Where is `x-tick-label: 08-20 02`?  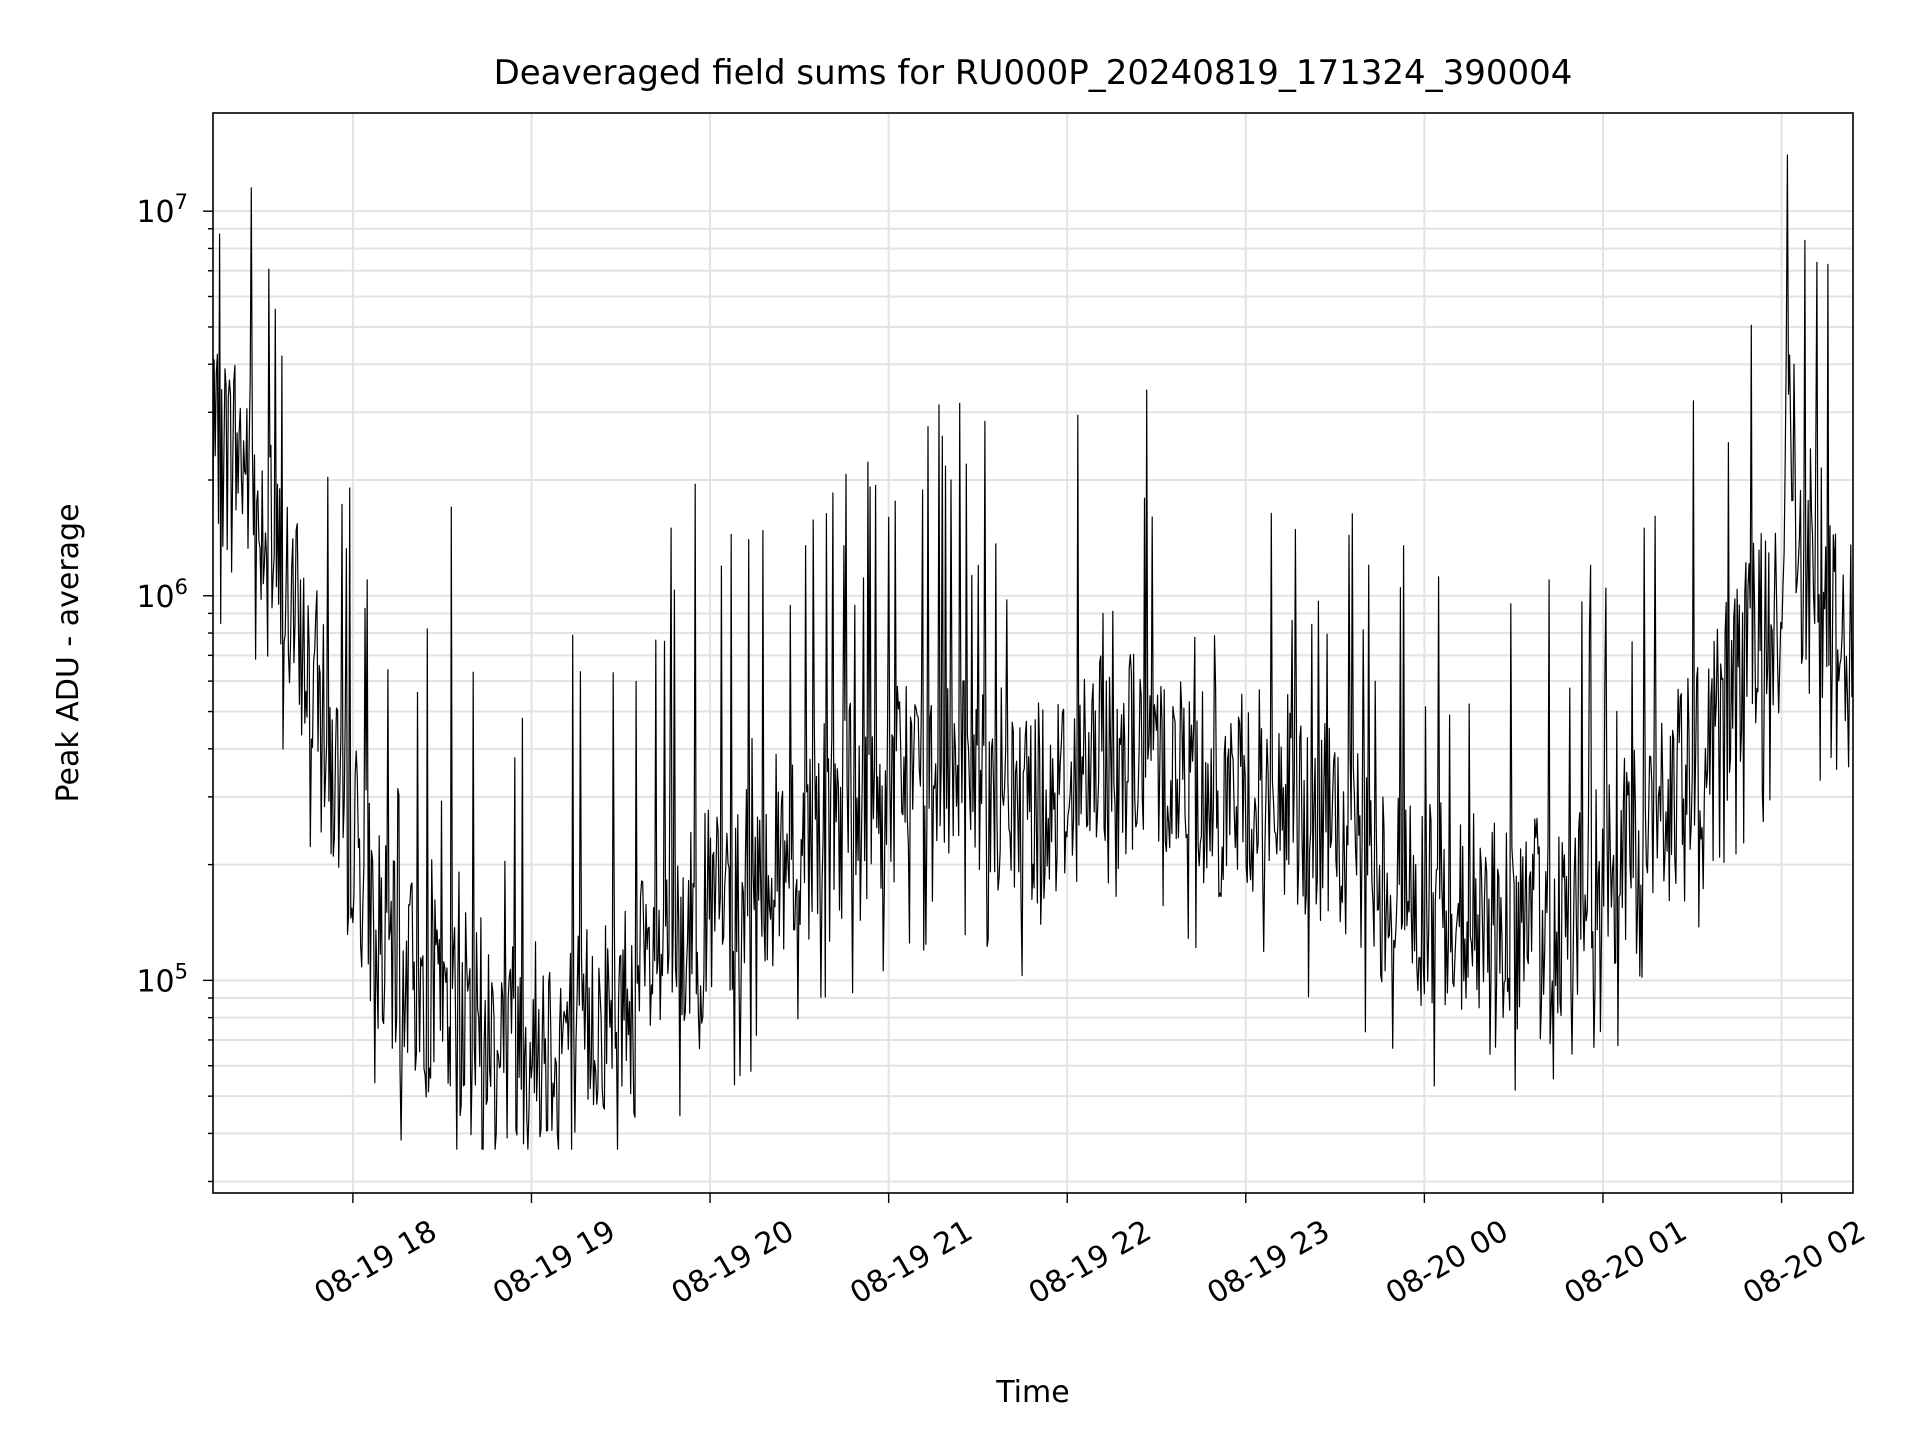 x-tick-label: 08-20 02 is located at coordinates (1804, 1263).